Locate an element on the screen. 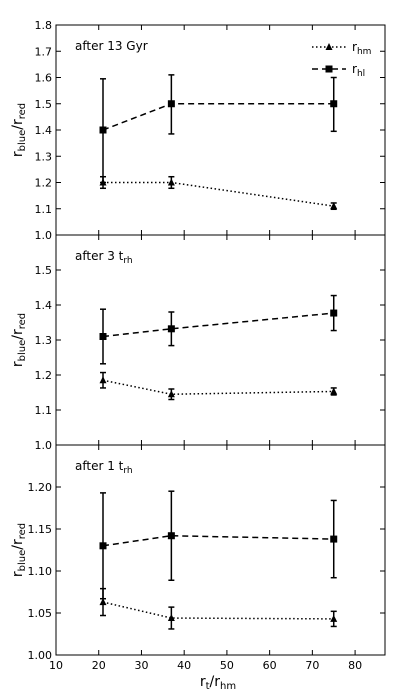  x-tick-labels: 10 20 30 40 50 60 70 80 is located at coordinates (205, 665).